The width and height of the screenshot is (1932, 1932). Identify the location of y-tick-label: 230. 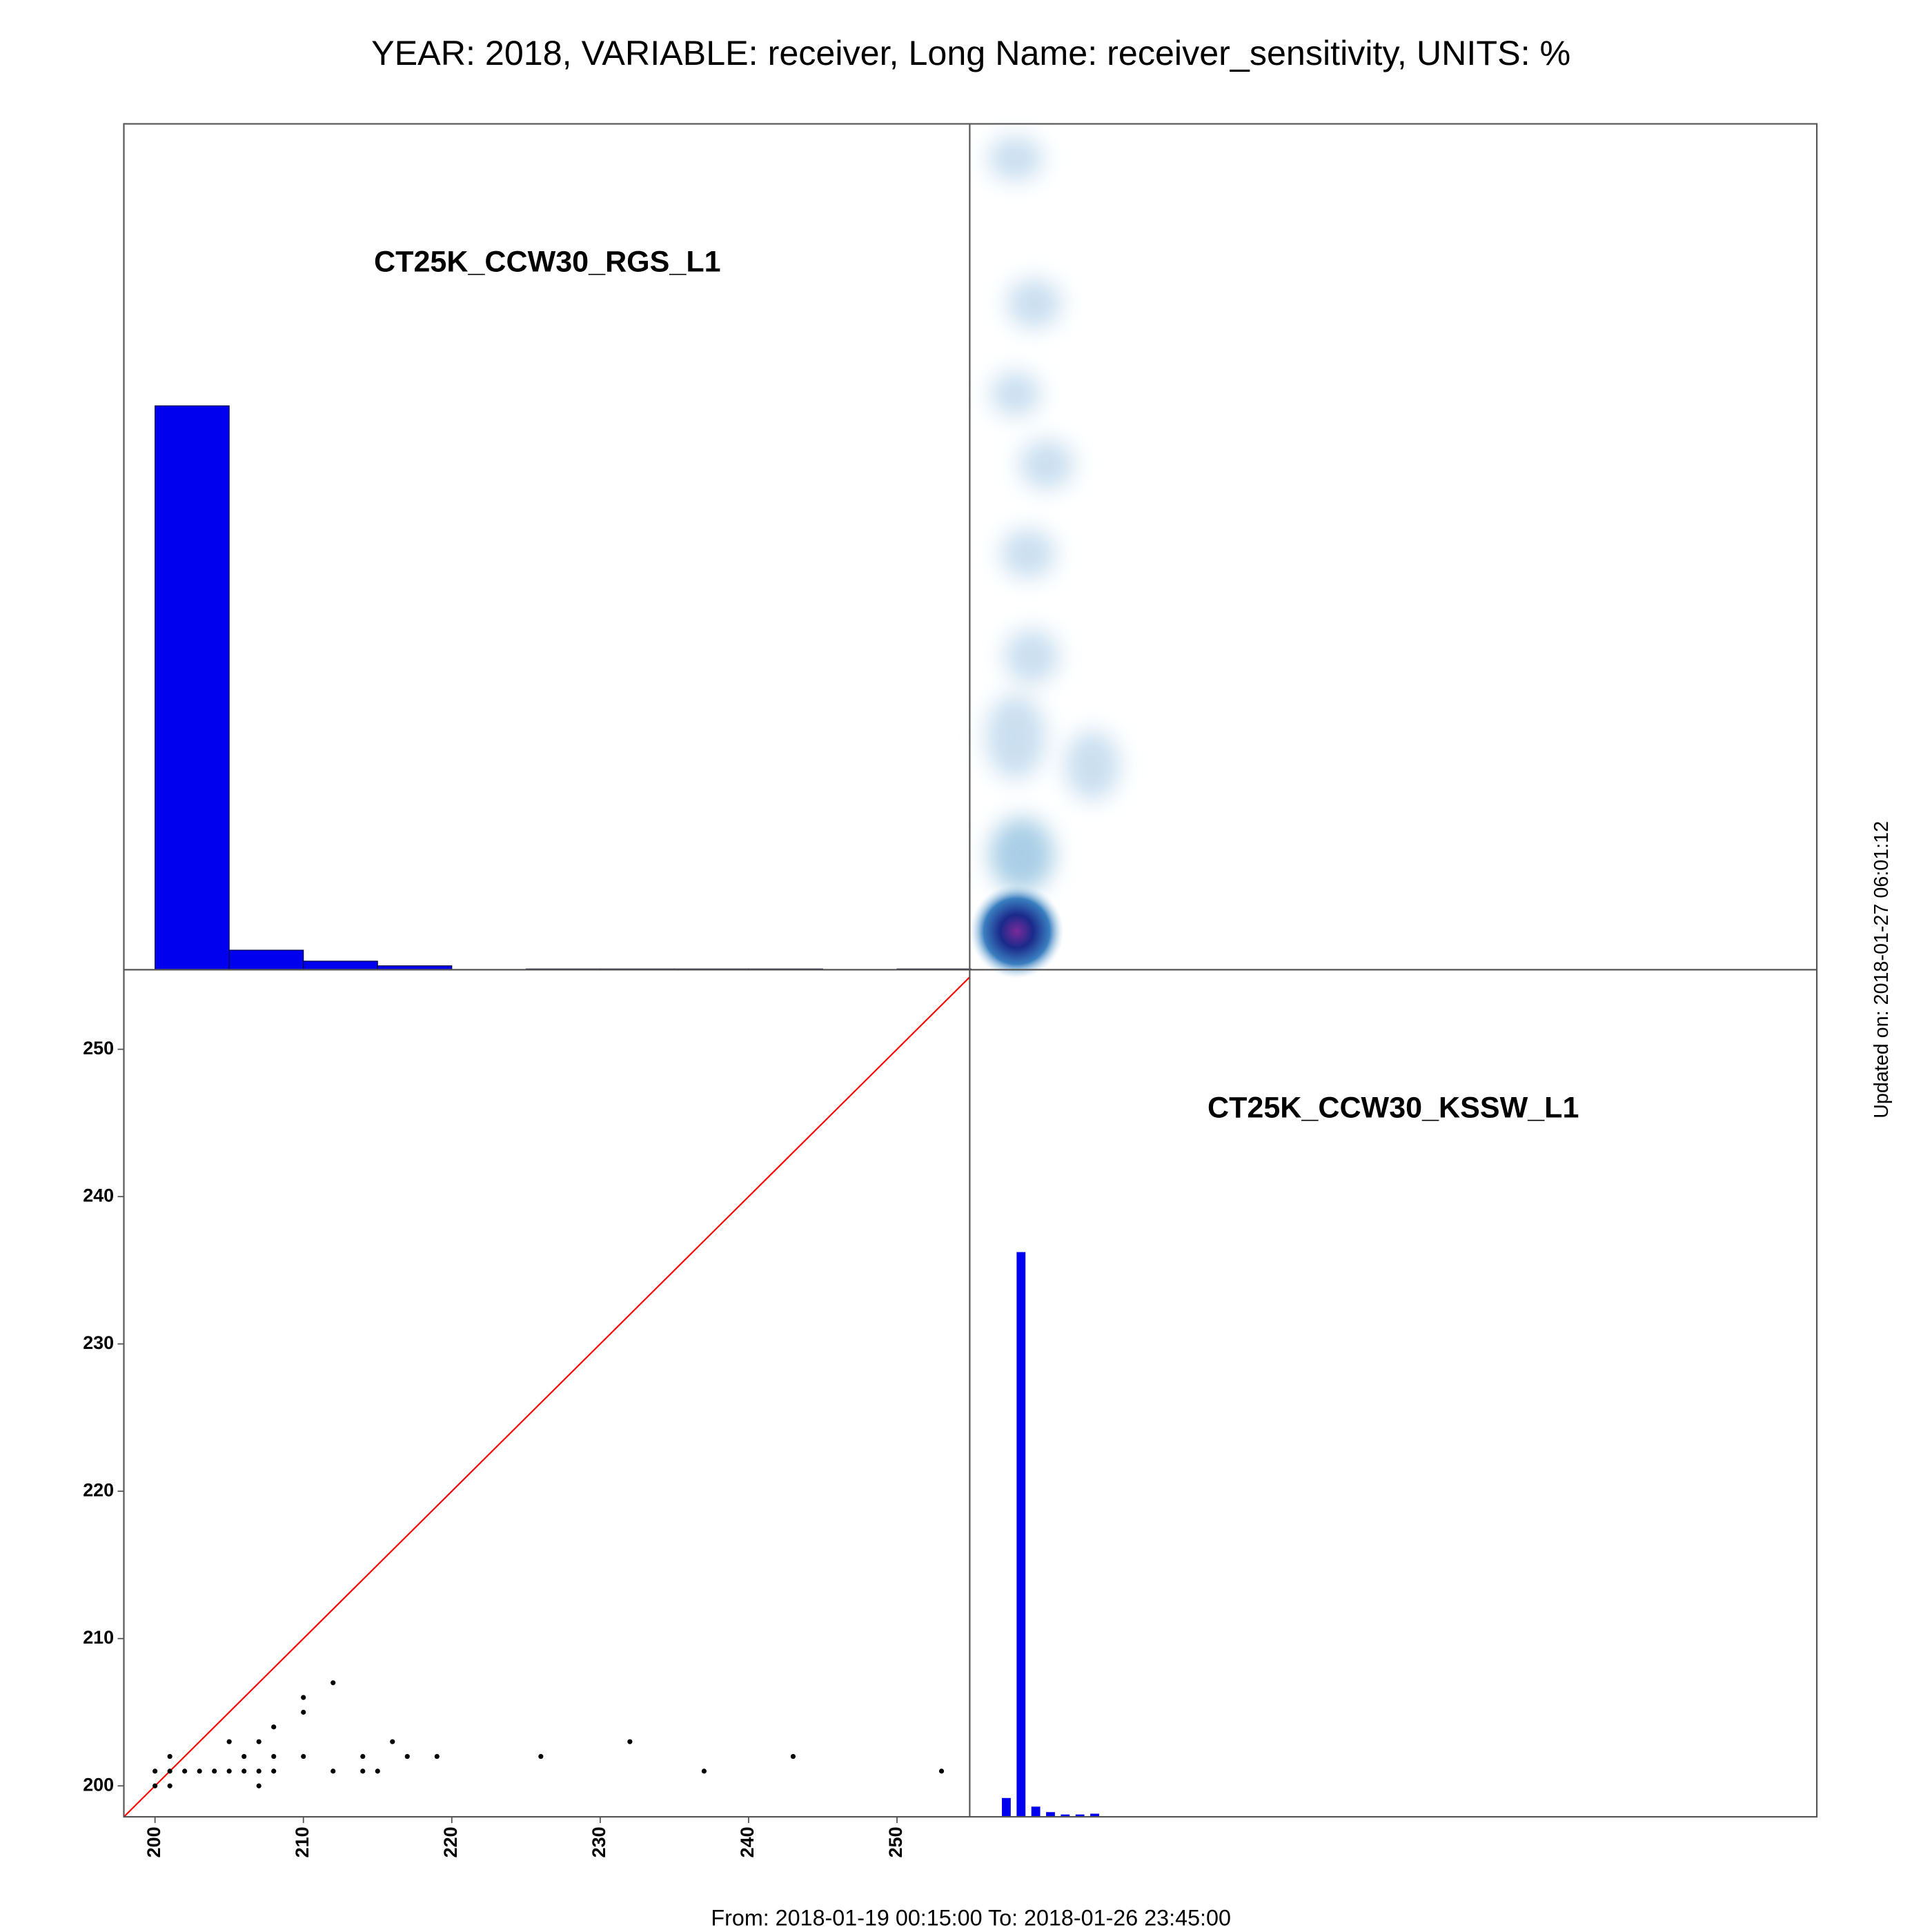
(98, 1342).